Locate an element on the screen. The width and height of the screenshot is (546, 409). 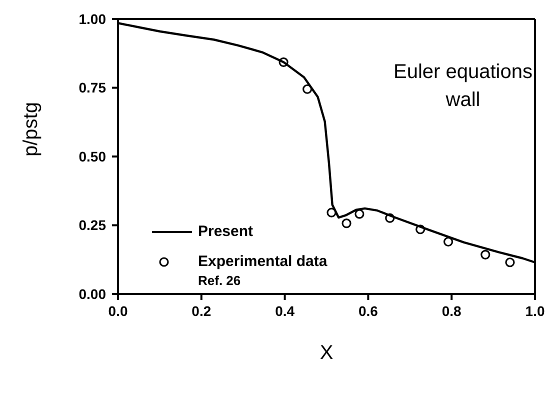
x-tick-label: 0.0 is located at coordinates (118, 310).